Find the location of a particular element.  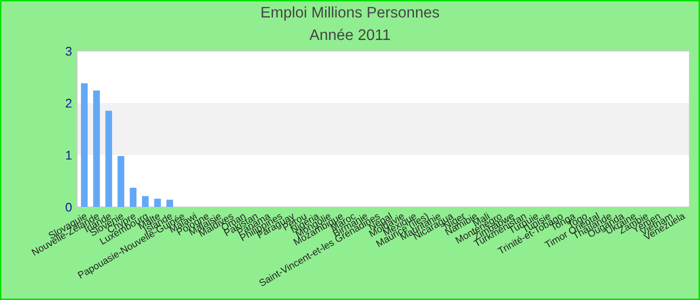

y-tick-label: 0 is located at coordinates (69, 207).